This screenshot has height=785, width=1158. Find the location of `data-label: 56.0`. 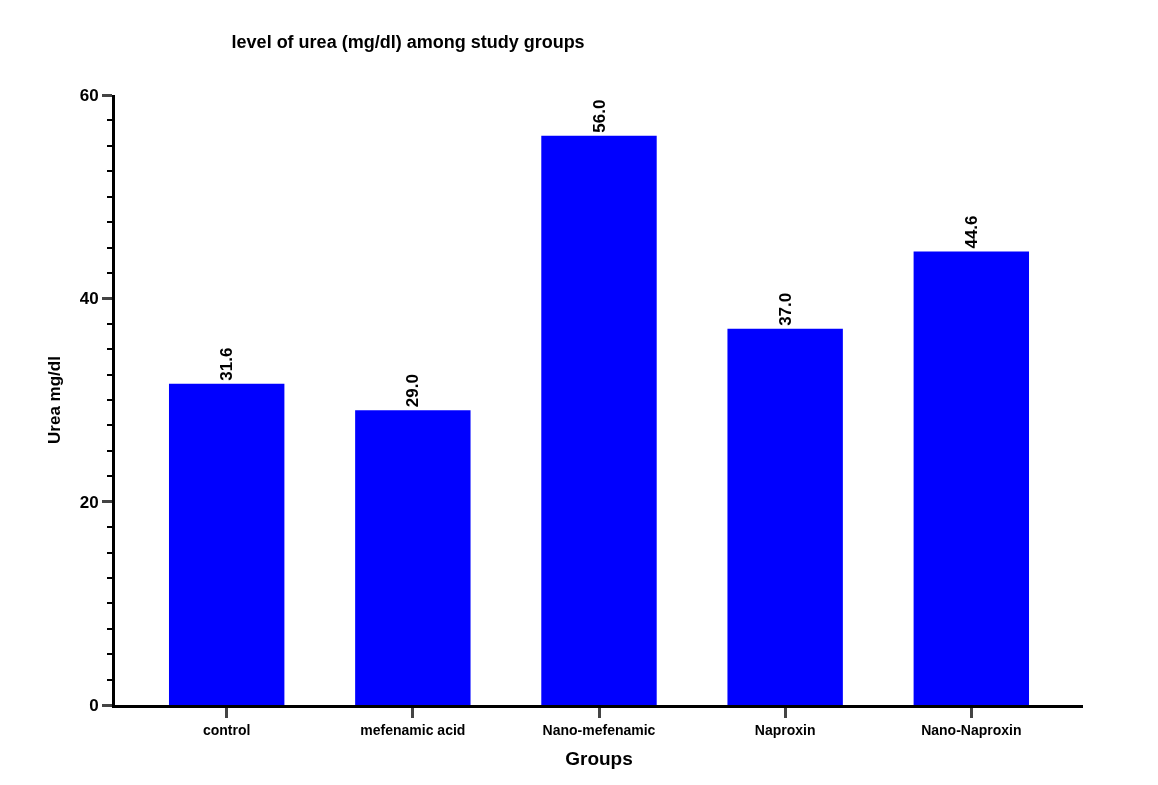

data-label: 56.0 is located at coordinates (599, 116).